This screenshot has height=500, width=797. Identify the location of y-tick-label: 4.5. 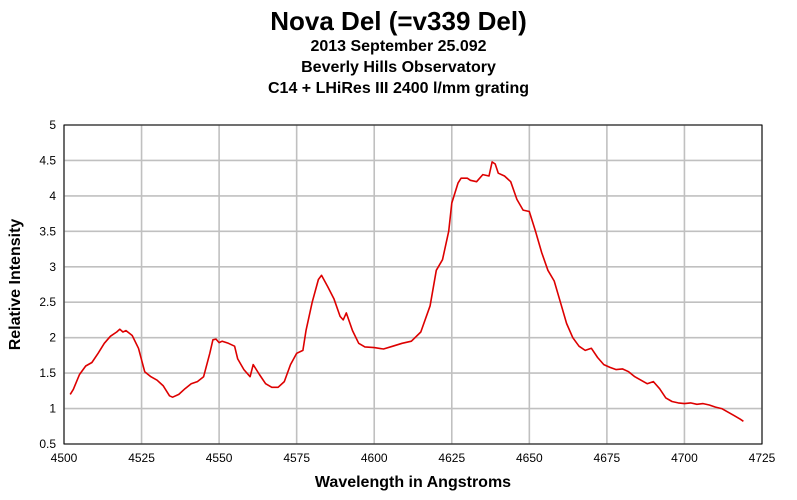
(47, 160).